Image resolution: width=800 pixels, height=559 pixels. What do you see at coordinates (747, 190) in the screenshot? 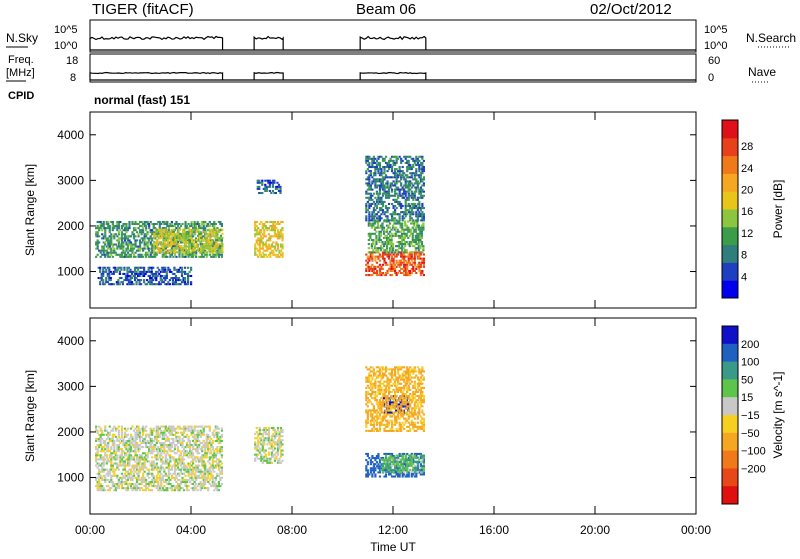
I see `colorbar-tick-label: 20` at bounding box center [747, 190].